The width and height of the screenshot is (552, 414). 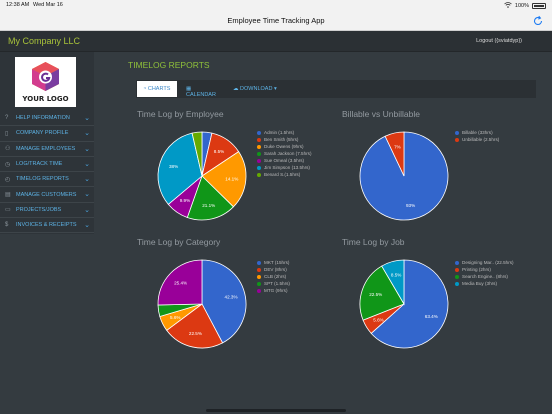 I want to click on tab-charts: ◔ CHARTS, so click(x=157, y=89).